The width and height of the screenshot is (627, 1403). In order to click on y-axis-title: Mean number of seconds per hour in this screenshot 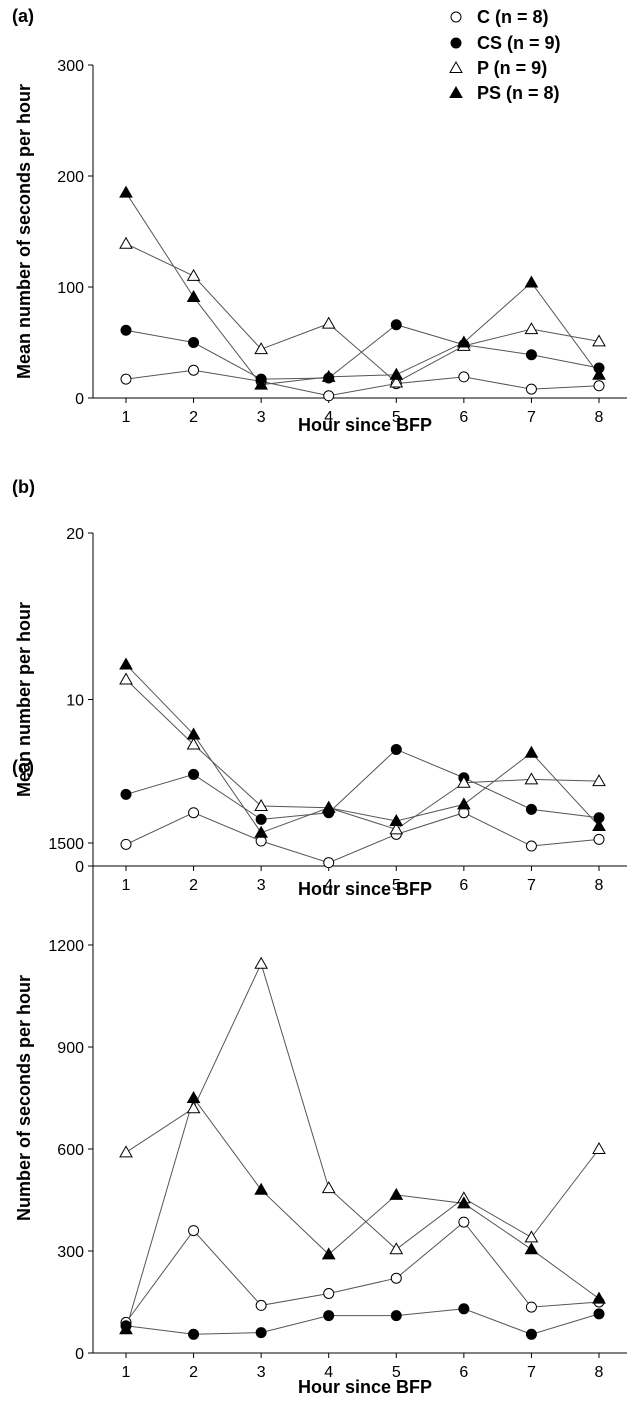, I will do `click(24, 231)`.